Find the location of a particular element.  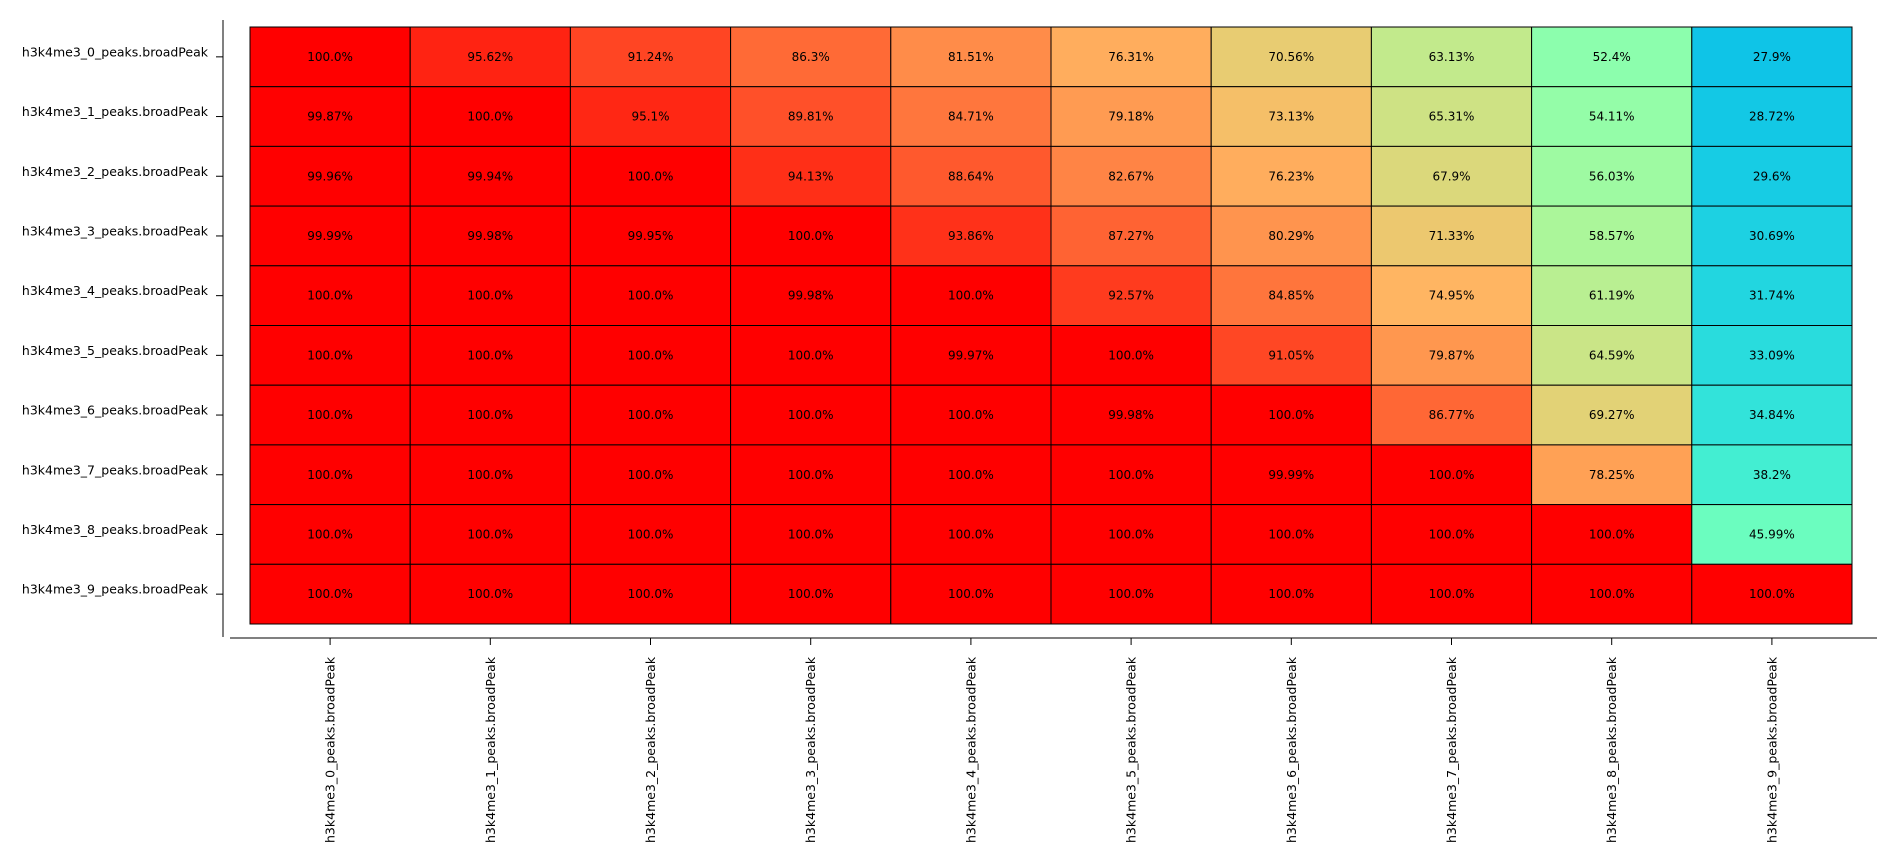

cell-value-label: 70.56% is located at coordinates (1291, 57).